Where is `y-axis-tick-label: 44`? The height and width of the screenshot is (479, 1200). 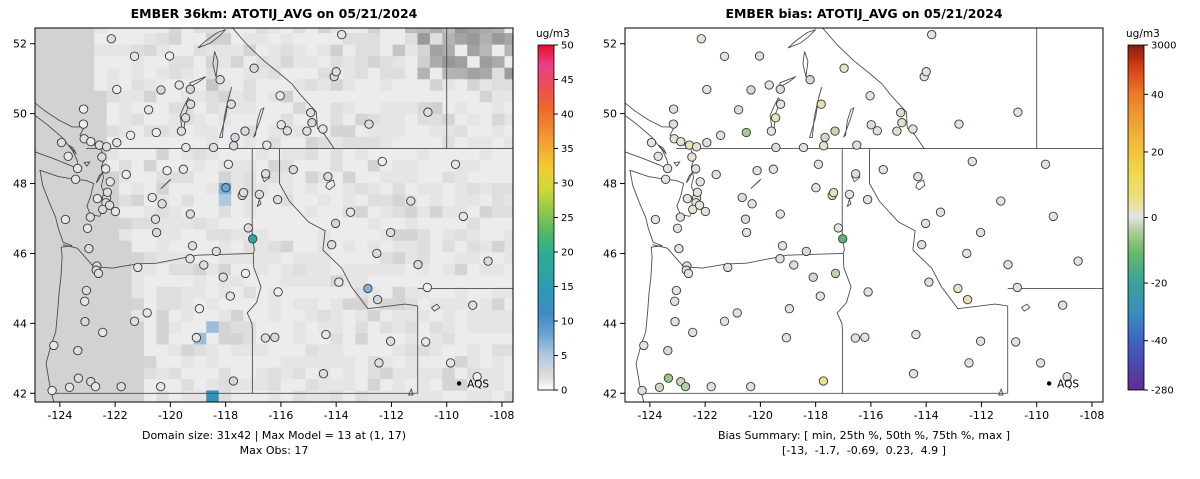
y-axis-tick-label: 44 is located at coordinates (20, 323).